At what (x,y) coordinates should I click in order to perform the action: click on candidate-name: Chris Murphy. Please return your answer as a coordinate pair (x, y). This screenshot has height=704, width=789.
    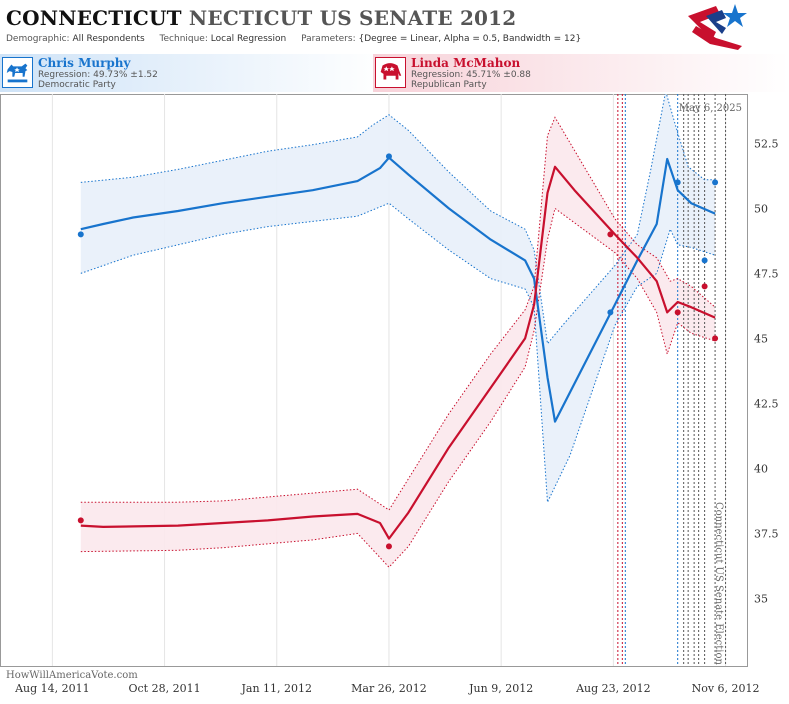
    Looking at the image, I should click on (84, 63).